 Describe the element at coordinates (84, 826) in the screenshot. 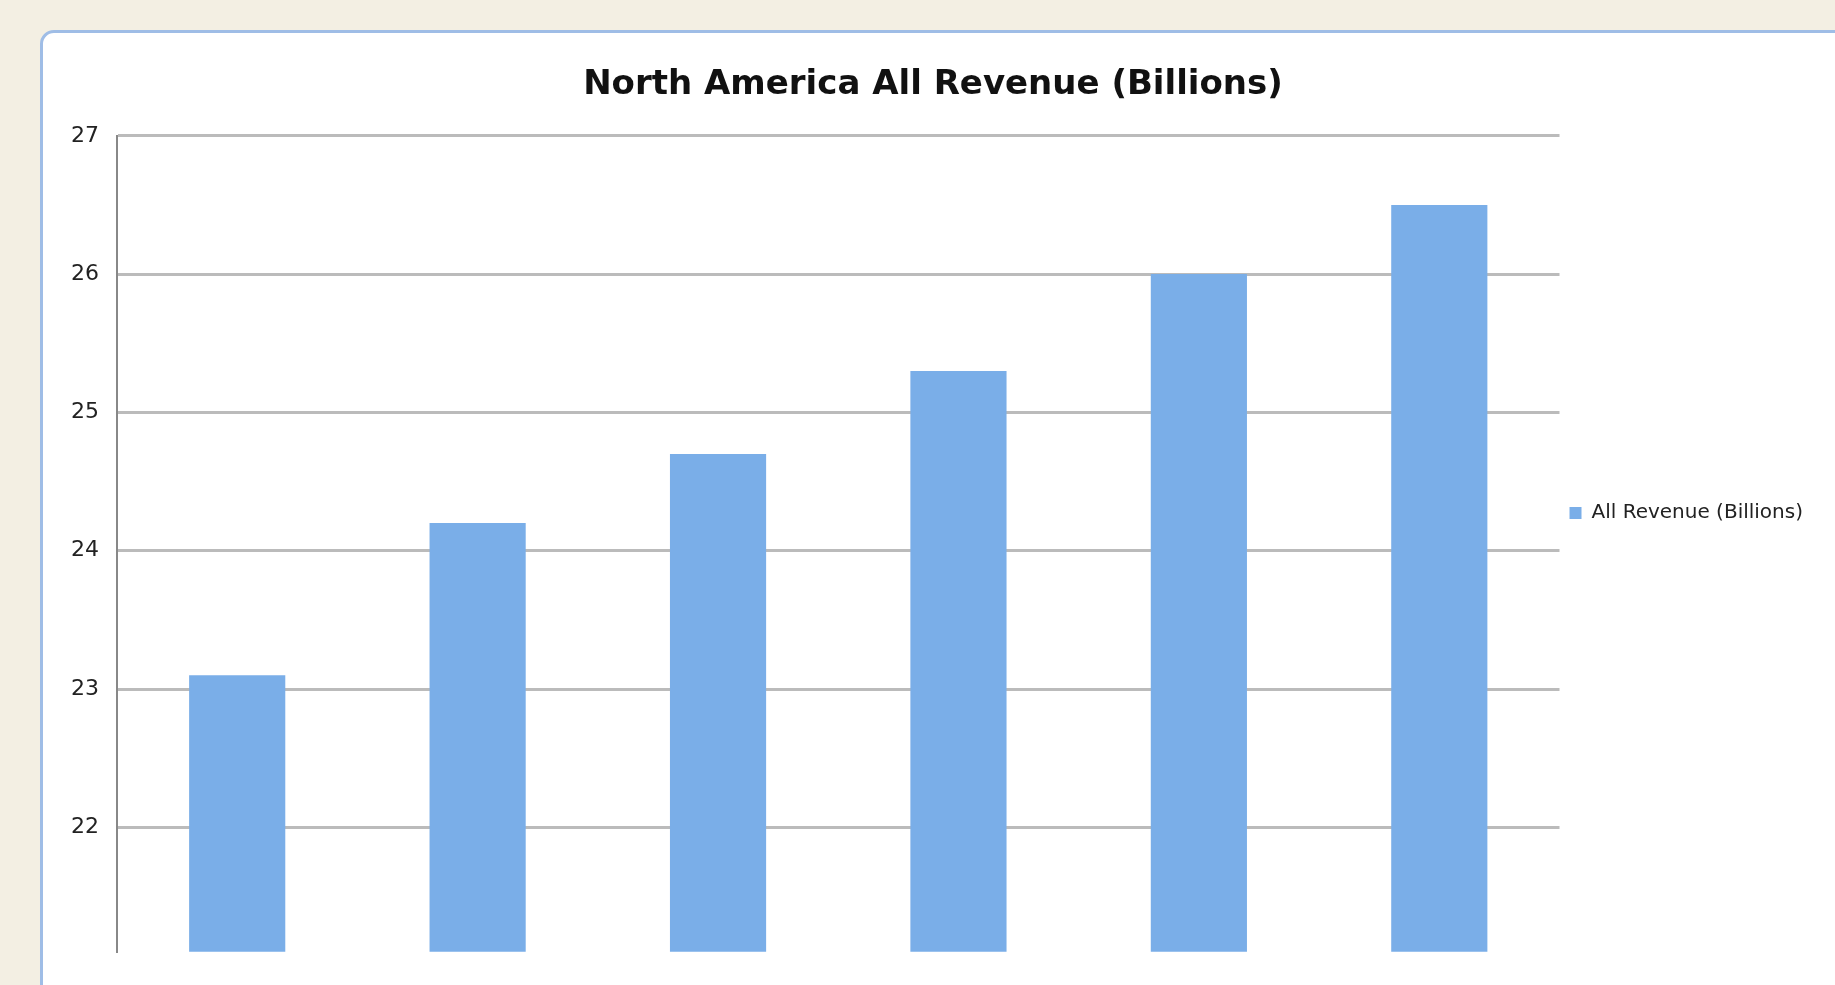

I see `y-tick-label: 22` at that location.